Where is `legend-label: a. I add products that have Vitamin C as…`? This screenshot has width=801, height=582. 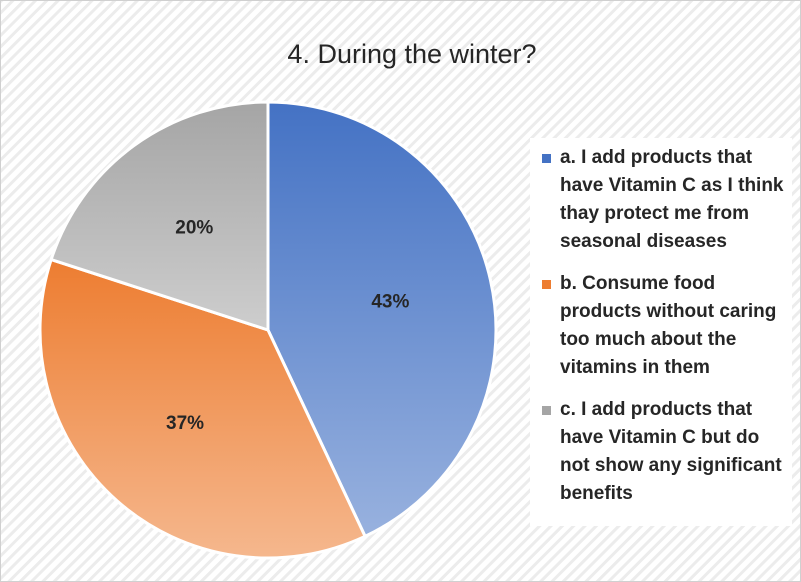
legend-label: a. I add products that have Vitamin C as… is located at coordinates (672, 199).